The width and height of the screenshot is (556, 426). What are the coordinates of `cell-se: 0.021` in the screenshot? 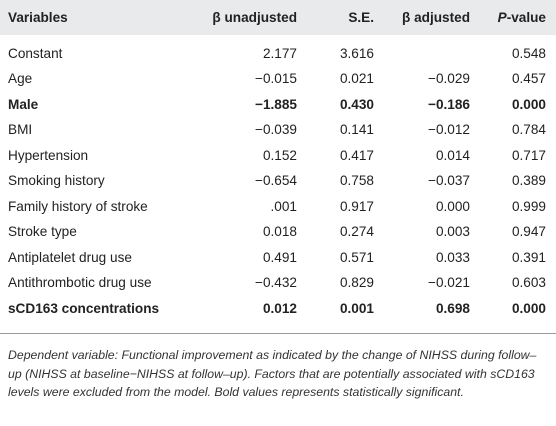 It's located at (356, 79).